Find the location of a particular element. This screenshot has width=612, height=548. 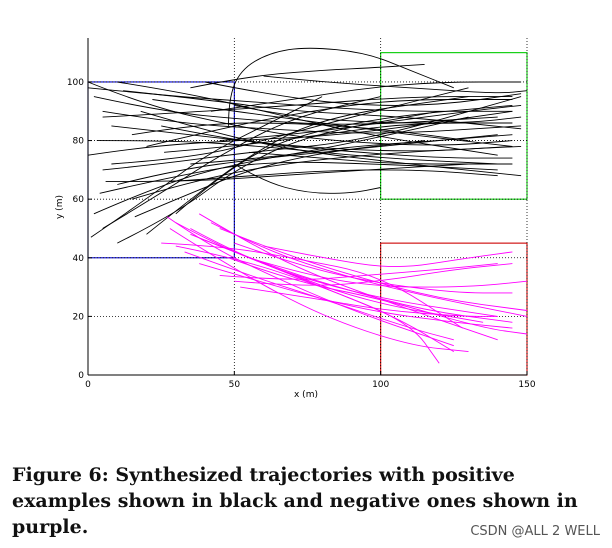

y-tick-label-2: 40 is located at coordinates (79, 259).